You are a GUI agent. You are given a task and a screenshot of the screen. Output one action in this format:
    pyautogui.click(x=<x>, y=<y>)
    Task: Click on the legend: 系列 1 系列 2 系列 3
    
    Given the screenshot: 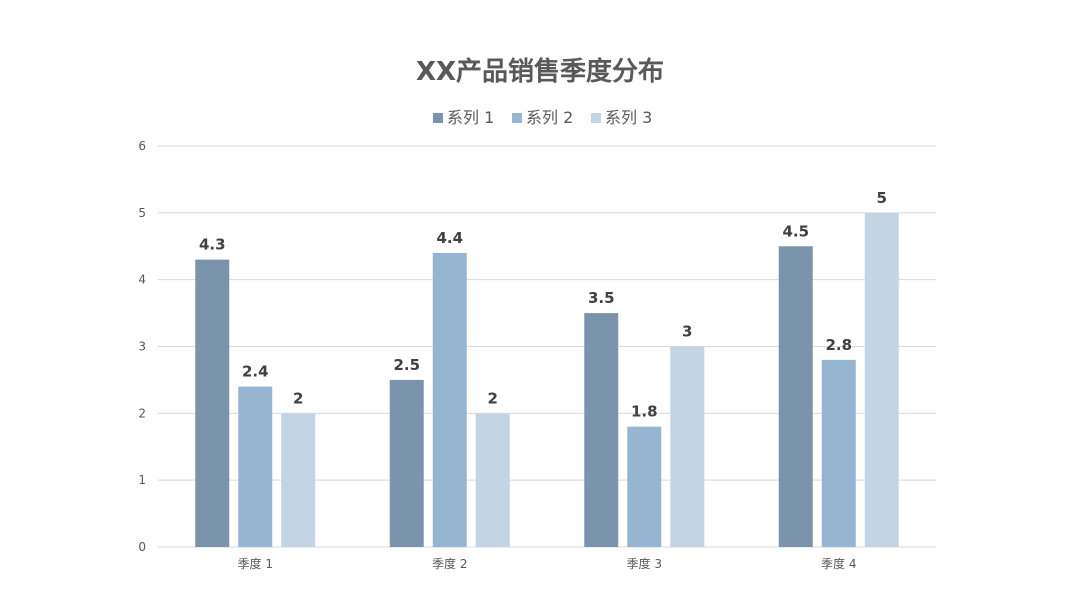 What is the action you would take?
    pyautogui.click(x=542, y=117)
    